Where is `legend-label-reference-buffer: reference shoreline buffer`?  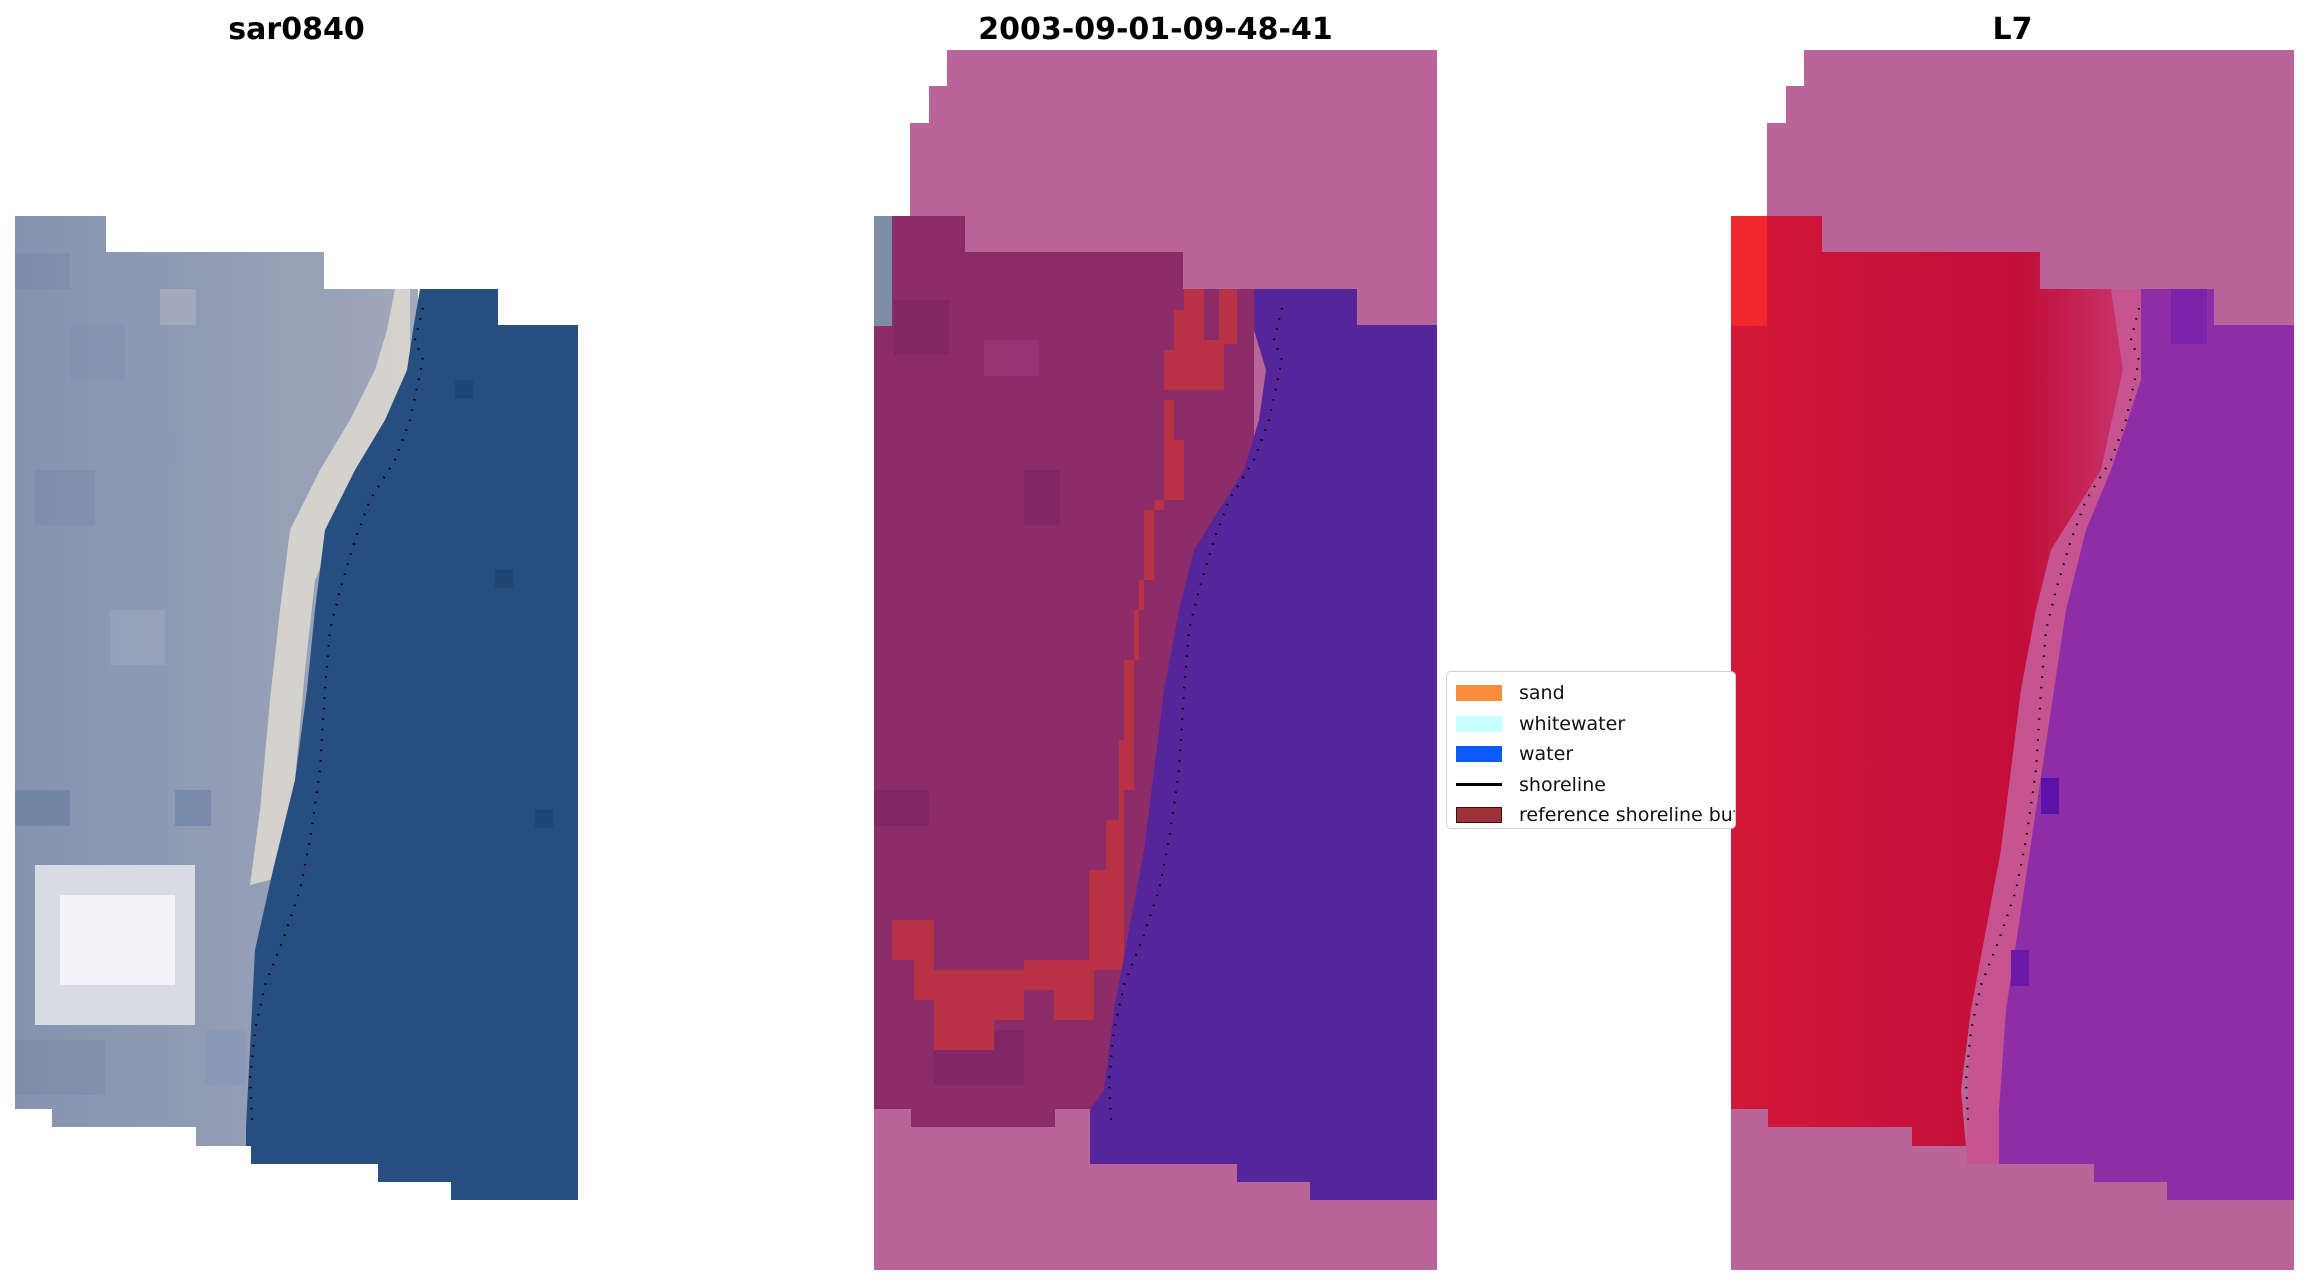 legend-label-reference-buffer: reference shoreline buffer is located at coordinates (1627, 815).